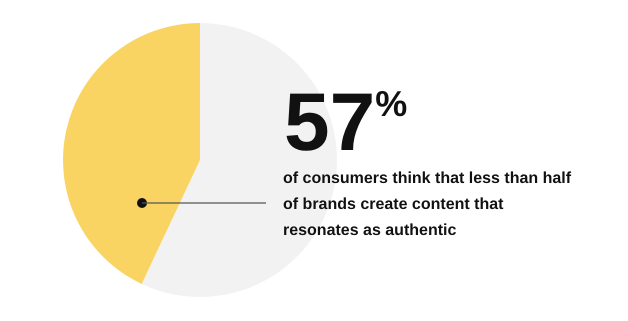  I want to click on text: of consumers think that less than half of brands create content that resonates as authentic, so click(427, 204).